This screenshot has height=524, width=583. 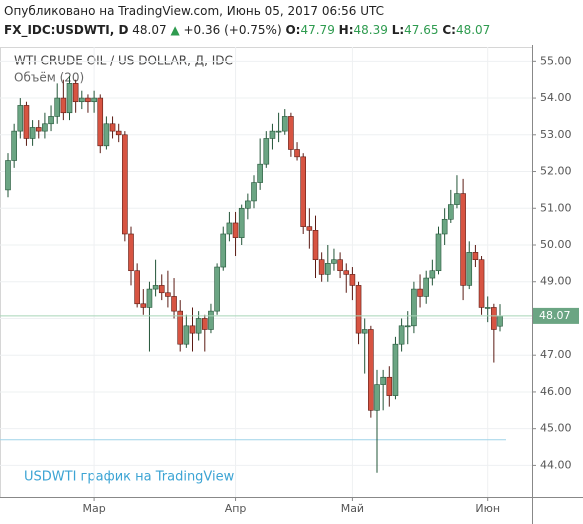 I want to click on l-val: 47.65, so click(x=421, y=30).